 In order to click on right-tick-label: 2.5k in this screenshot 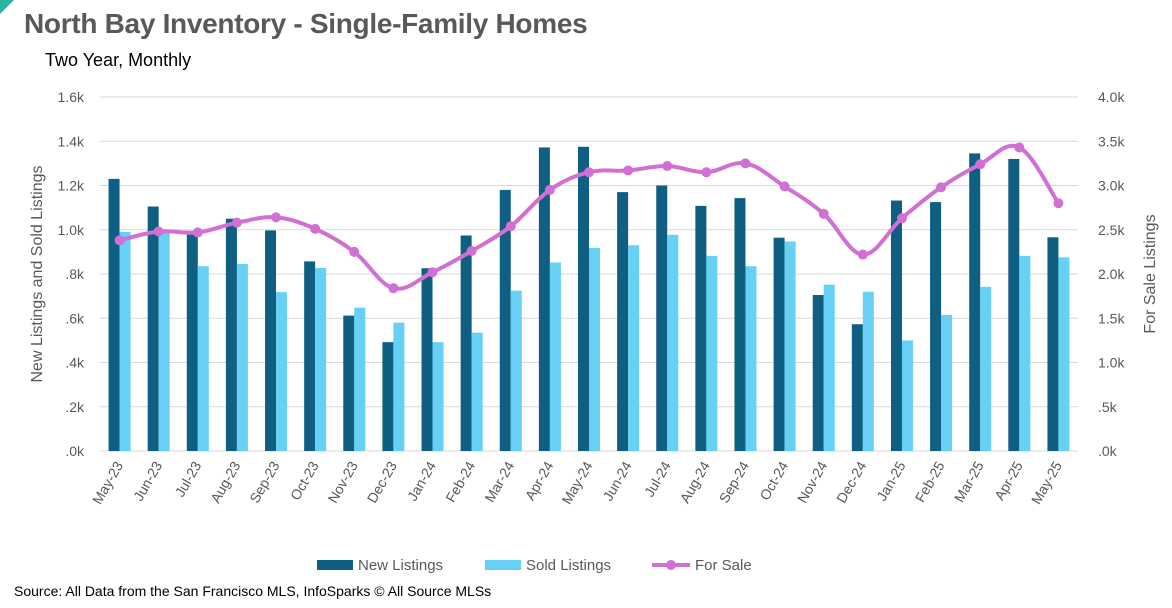, I will do `click(1111, 230)`.